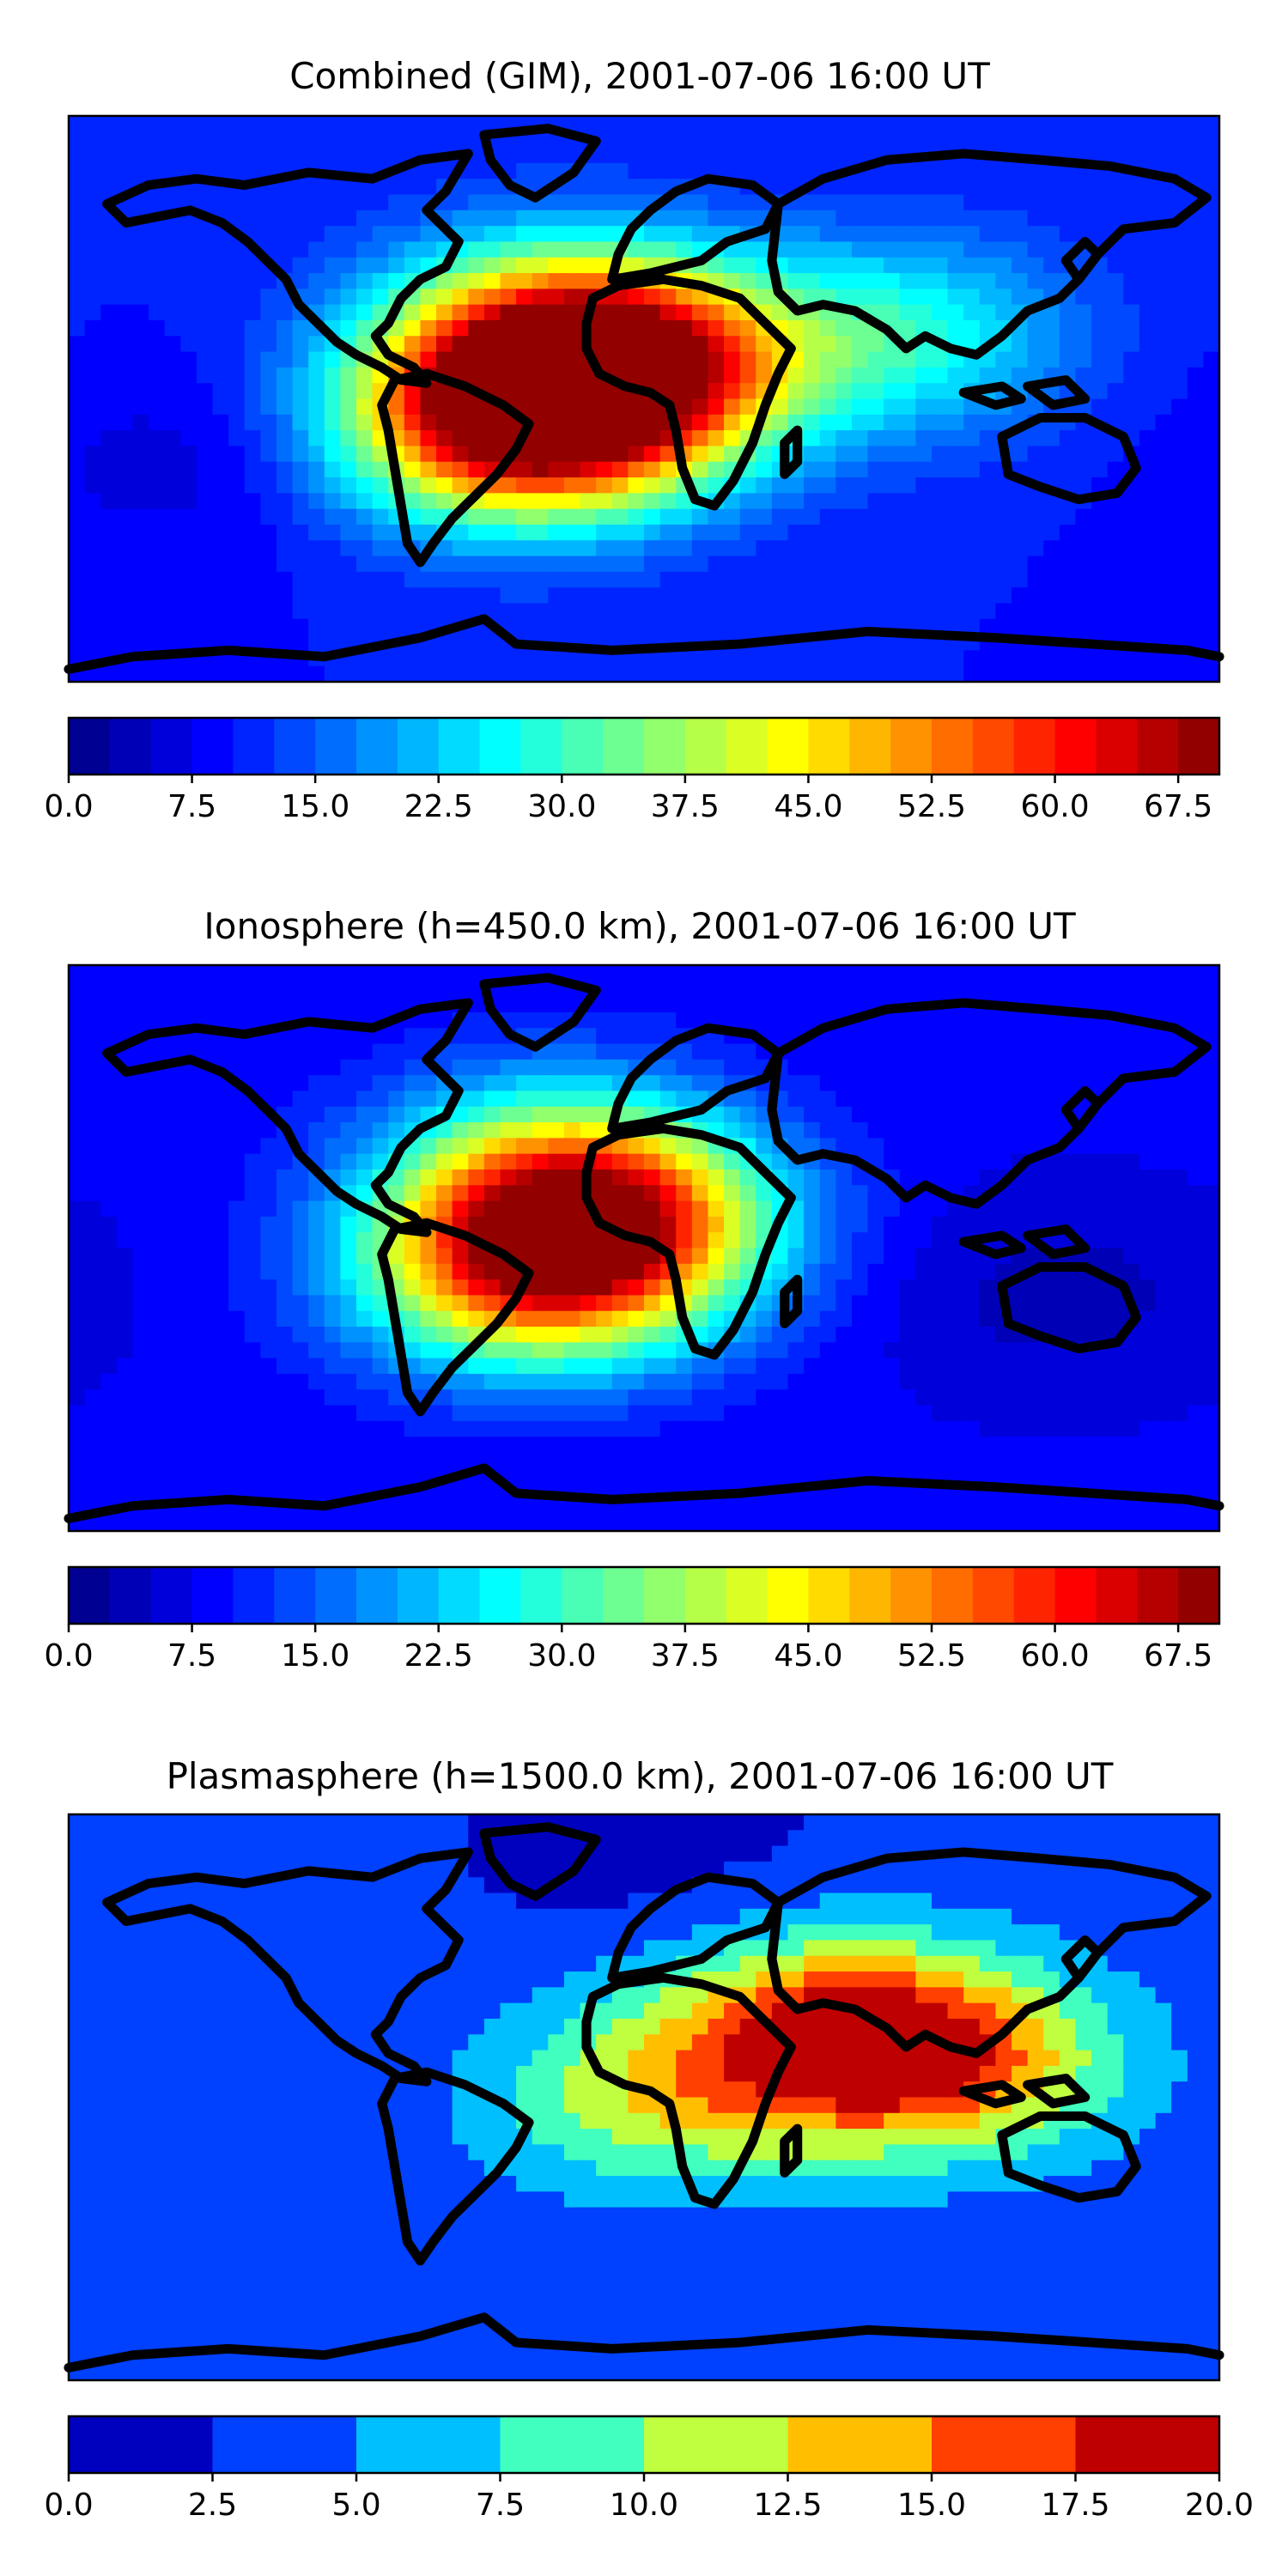  What do you see at coordinates (191, 806) in the screenshot?
I see `colorbar-tick-label: 7.5` at bounding box center [191, 806].